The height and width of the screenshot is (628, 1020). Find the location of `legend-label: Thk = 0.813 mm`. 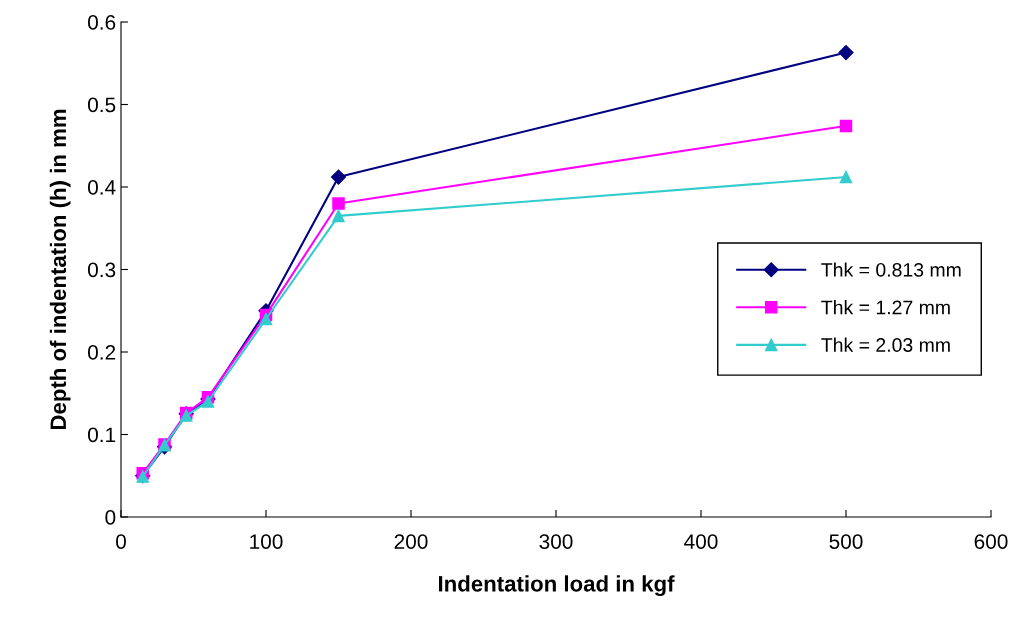

legend-label: Thk = 0.813 mm is located at coordinates (891, 269).